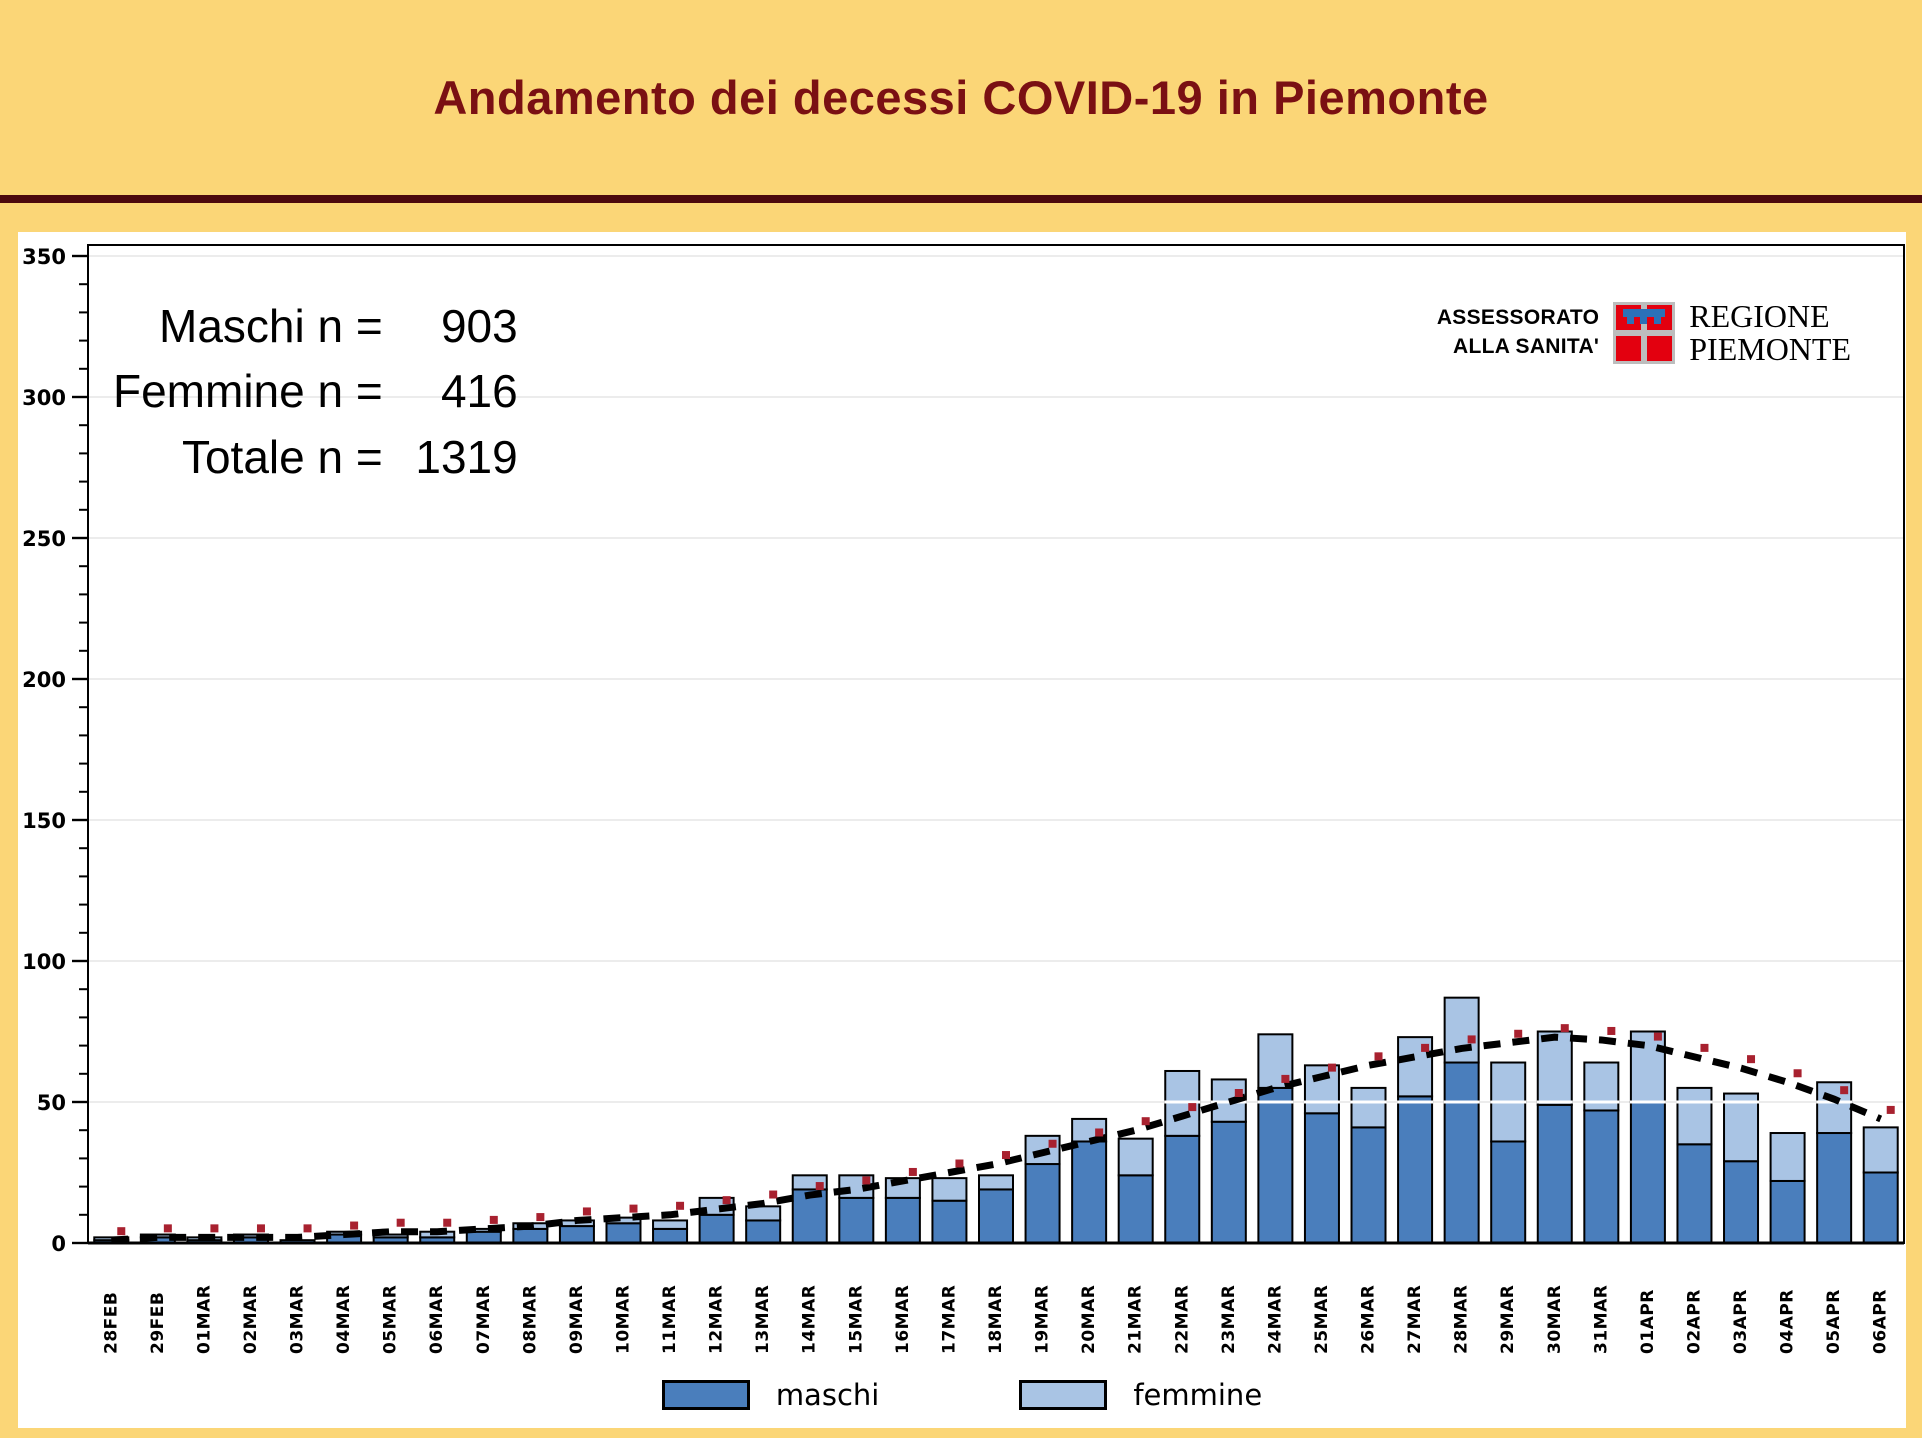 Image resolution: width=1922 pixels, height=1438 pixels. Describe the element at coordinates (670, 1224) in the screenshot. I see `bar-femmine-11MAR` at that location.